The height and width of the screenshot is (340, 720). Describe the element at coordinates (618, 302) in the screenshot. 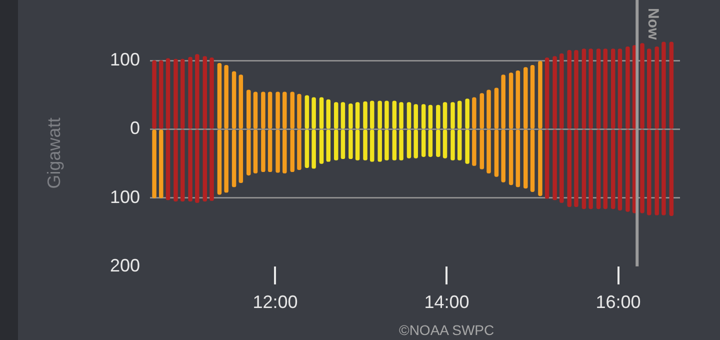

I see `x-tick-label: 16:00` at that location.